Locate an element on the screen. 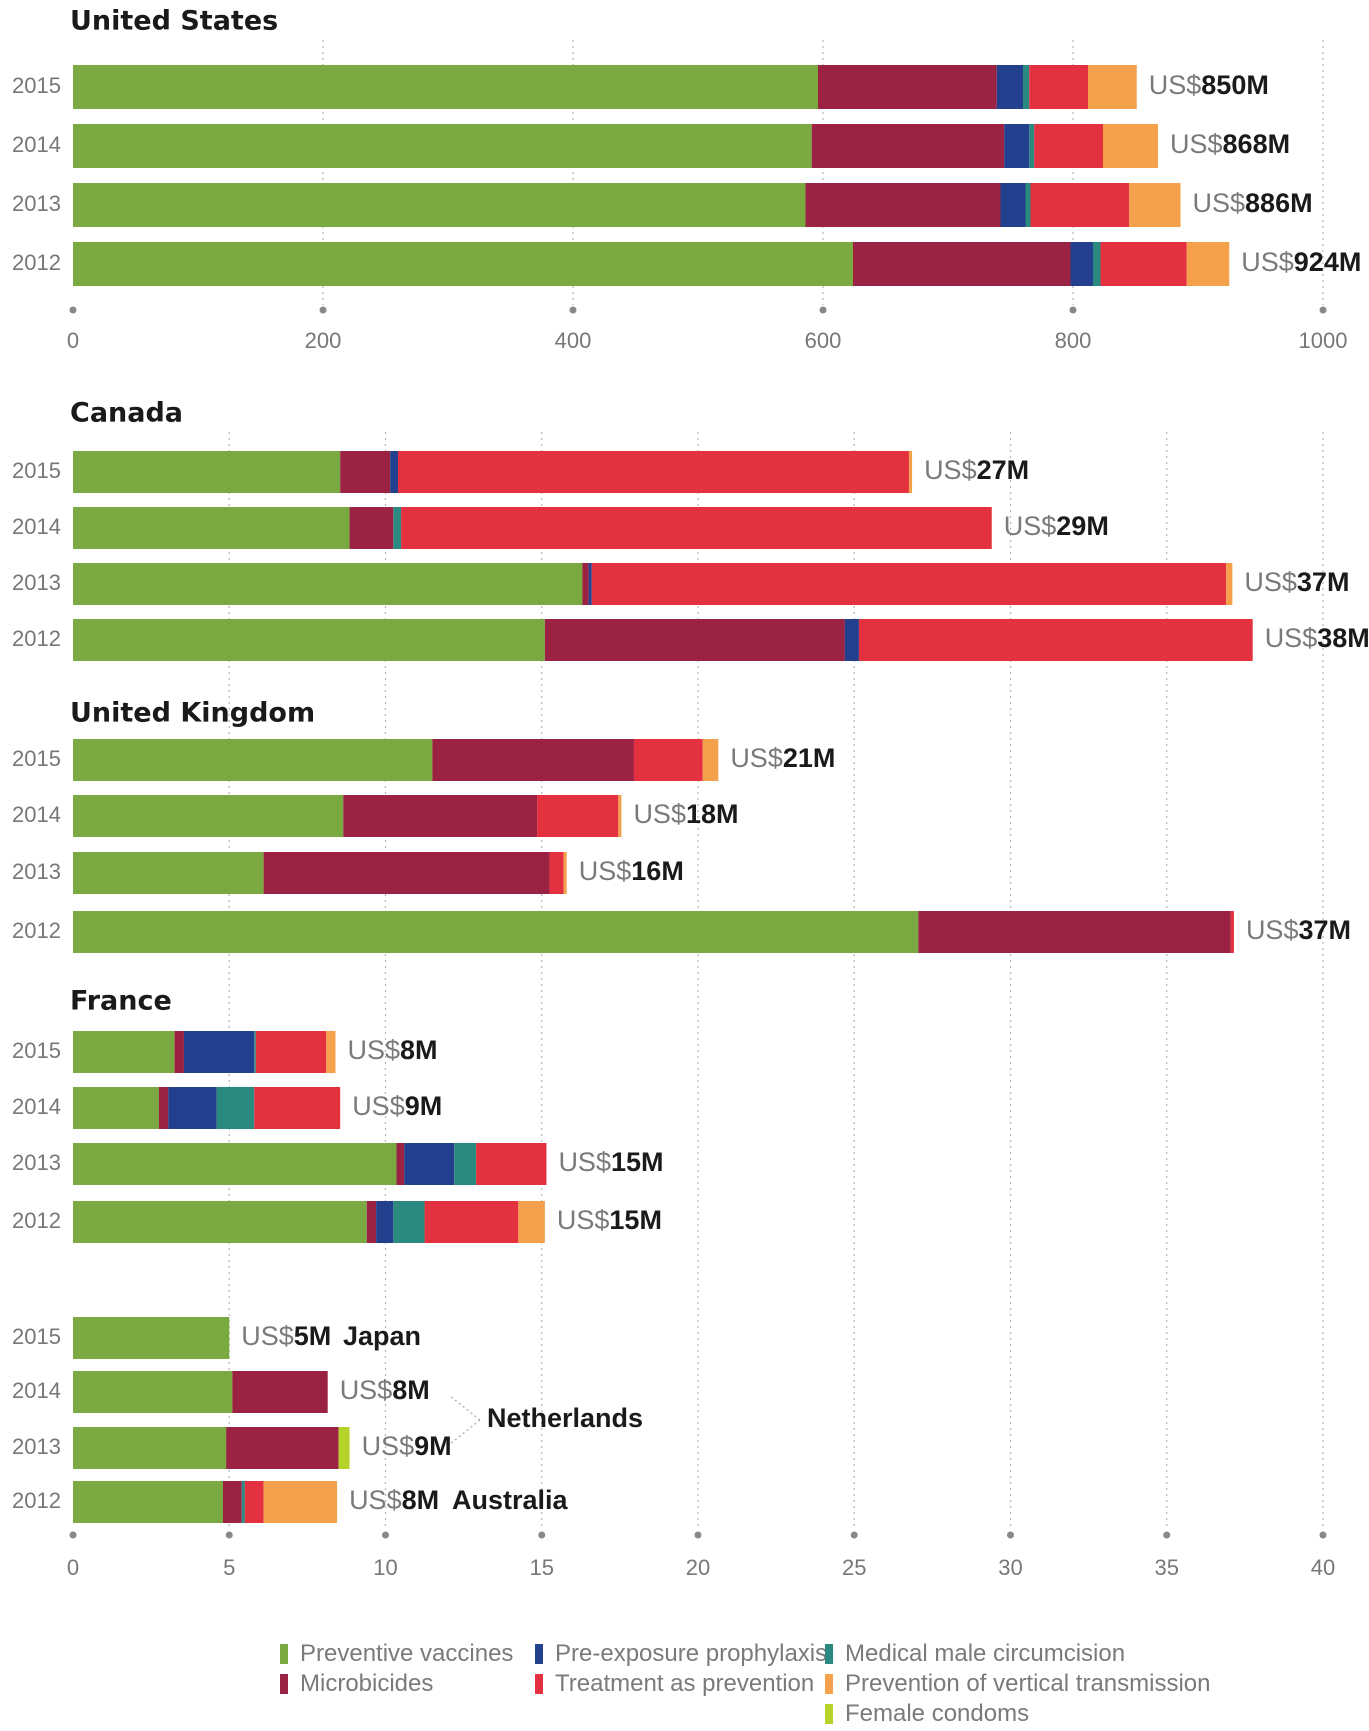 This screenshot has width=1369, height=1731. country-label-australia: Australia is located at coordinates (510, 1500).